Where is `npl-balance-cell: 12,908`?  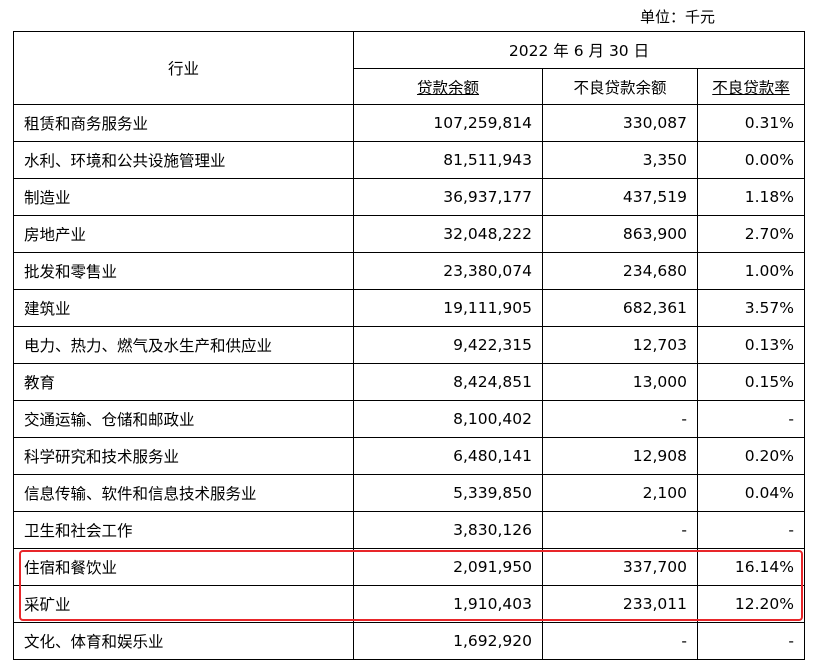
npl-balance-cell: 12,908 is located at coordinates (620, 456).